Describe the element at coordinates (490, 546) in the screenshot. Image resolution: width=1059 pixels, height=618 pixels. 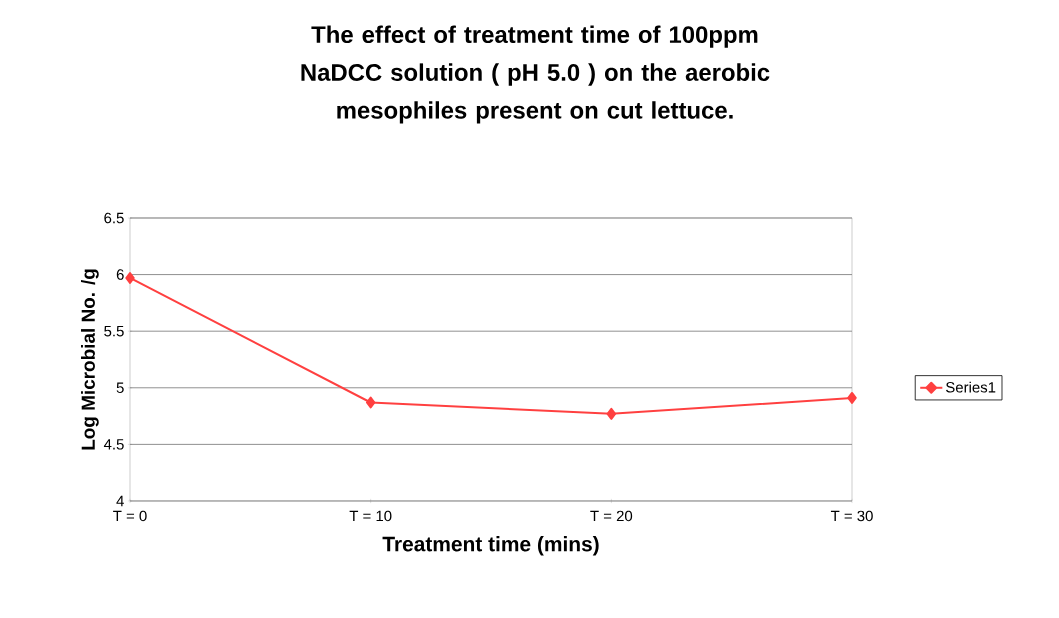
I see `x-axis-title: Treatment time (mins)` at that location.